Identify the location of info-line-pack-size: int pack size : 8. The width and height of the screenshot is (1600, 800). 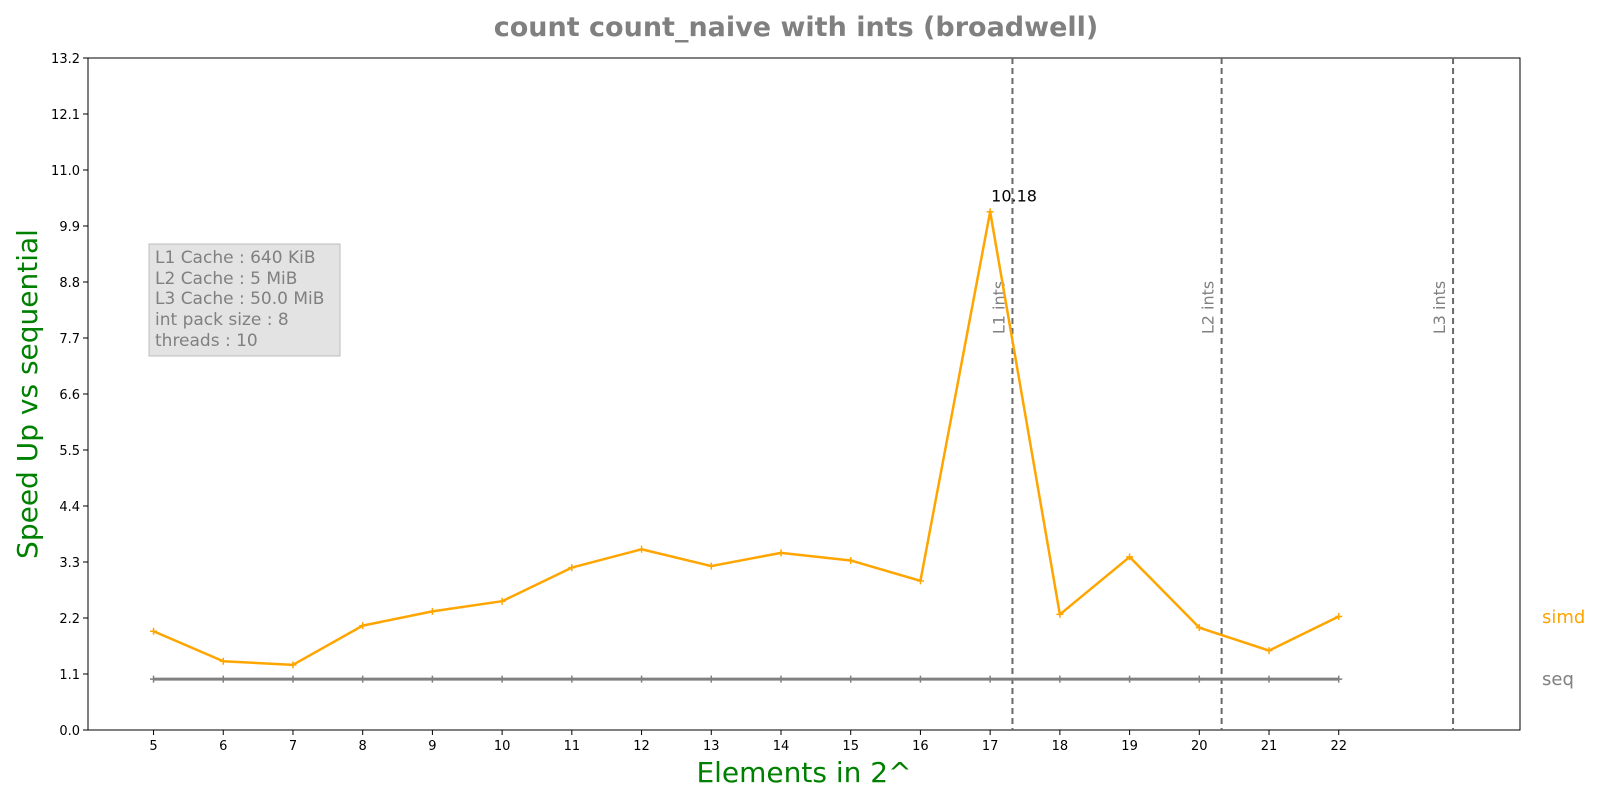
(222, 320).